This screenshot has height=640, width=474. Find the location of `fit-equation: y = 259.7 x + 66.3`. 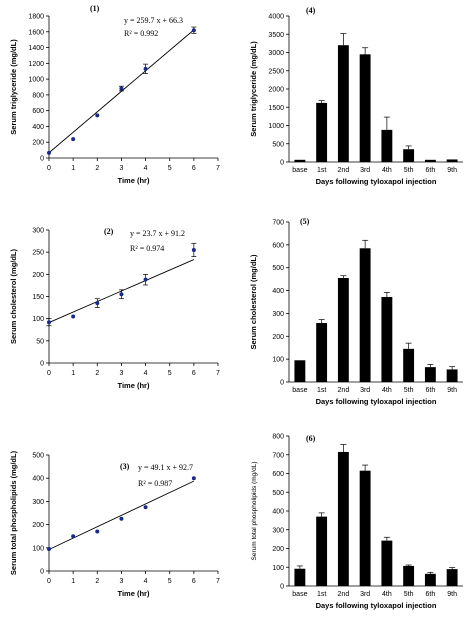

fit-equation: y = 259.7 x + 66.3 is located at coordinates (153, 20).